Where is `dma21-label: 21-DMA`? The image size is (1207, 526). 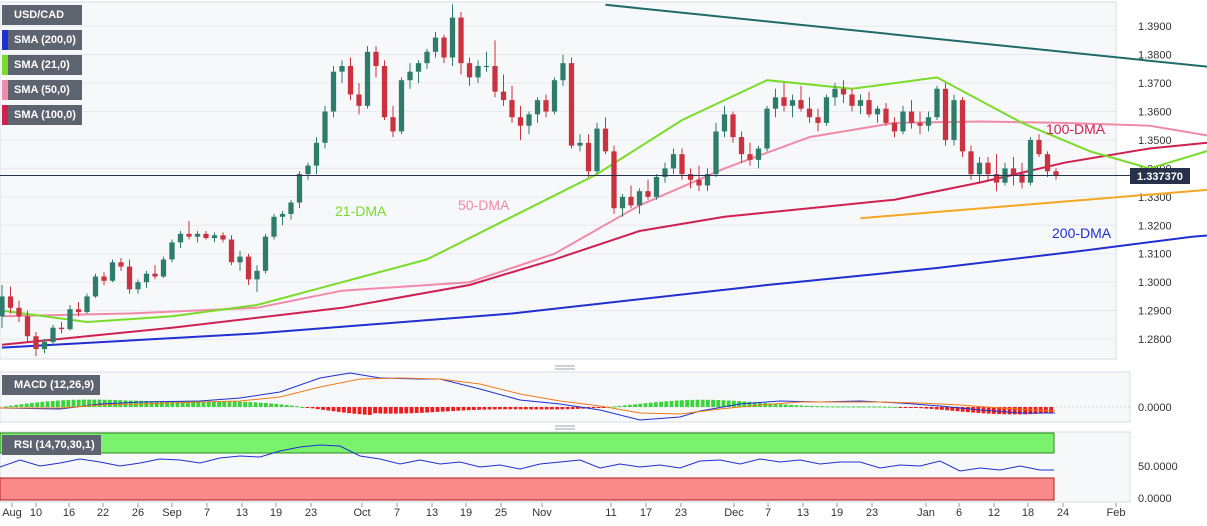 dma21-label: 21-DMA is located at coordinates (361, 211).